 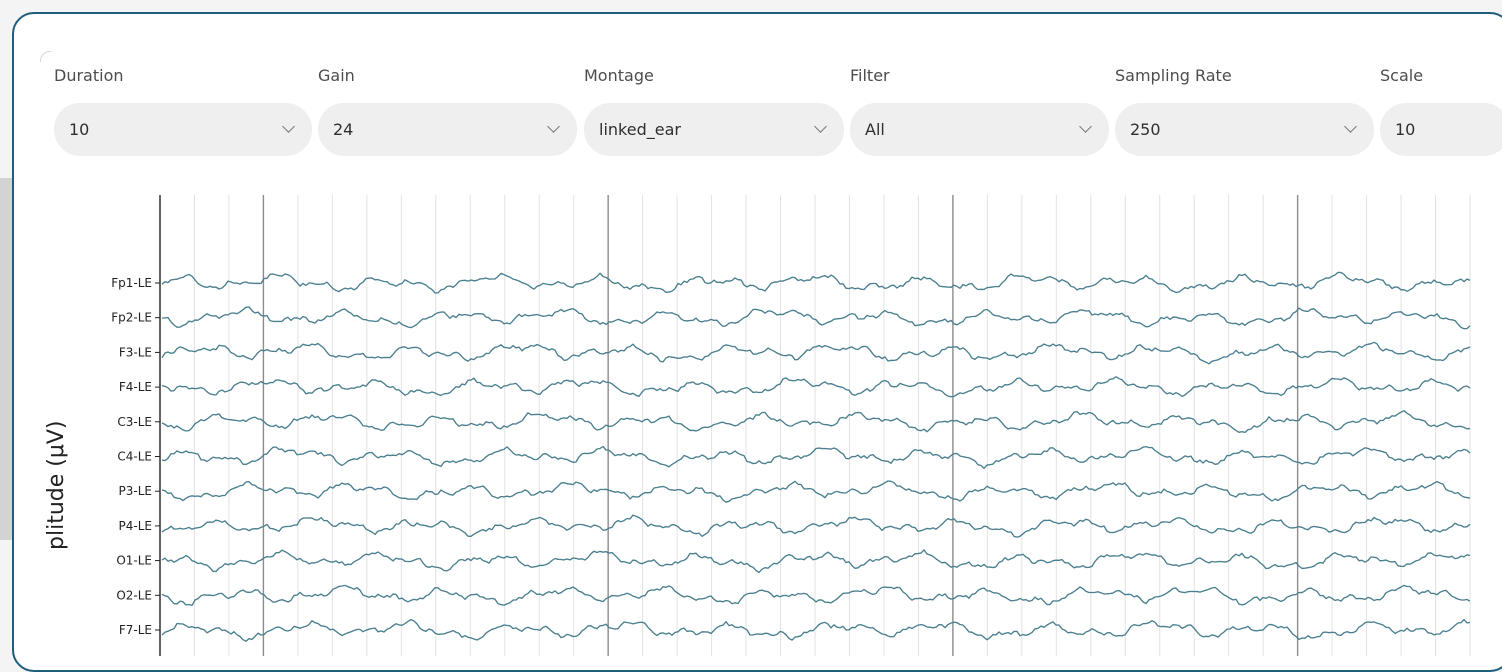 I want to click on sampling-rate-value: 250, so click(x=1145, y=129).